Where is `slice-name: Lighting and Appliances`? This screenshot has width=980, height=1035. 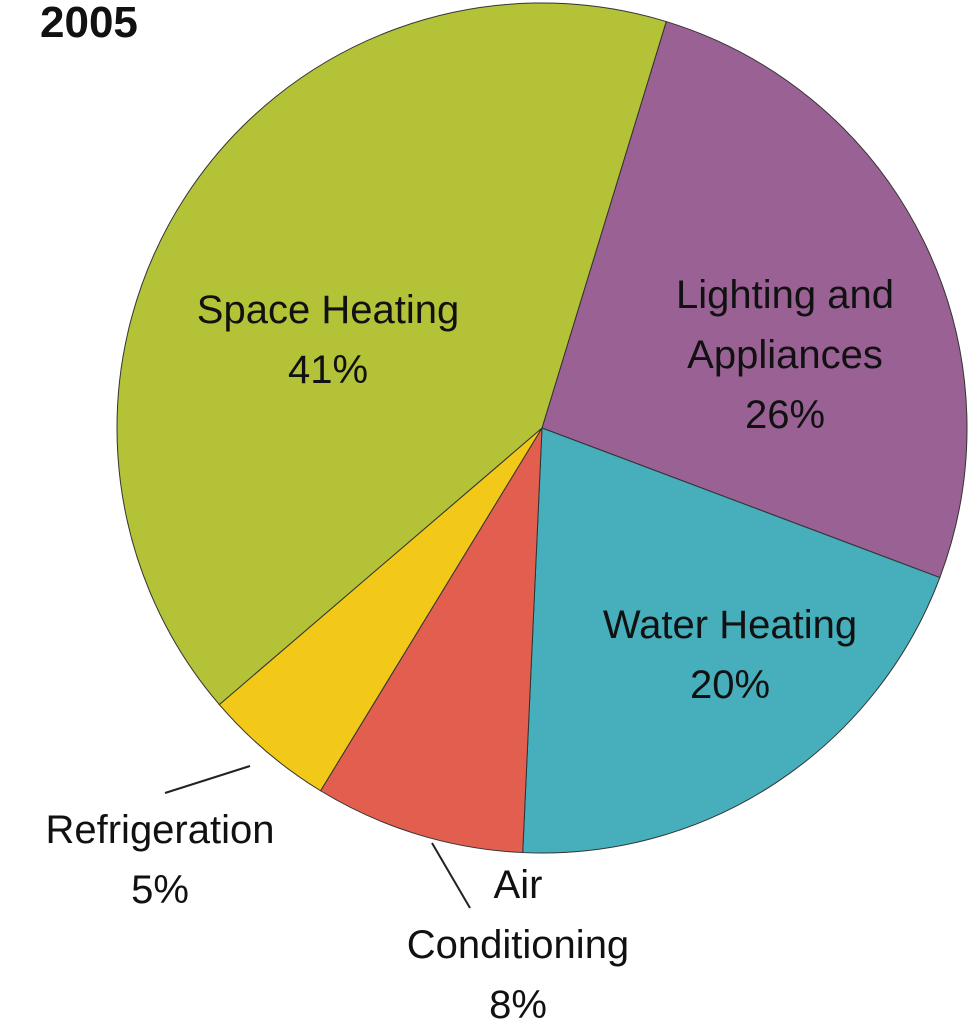 slice-name: Lighting and Appliances is located at coordinates (785, 325).